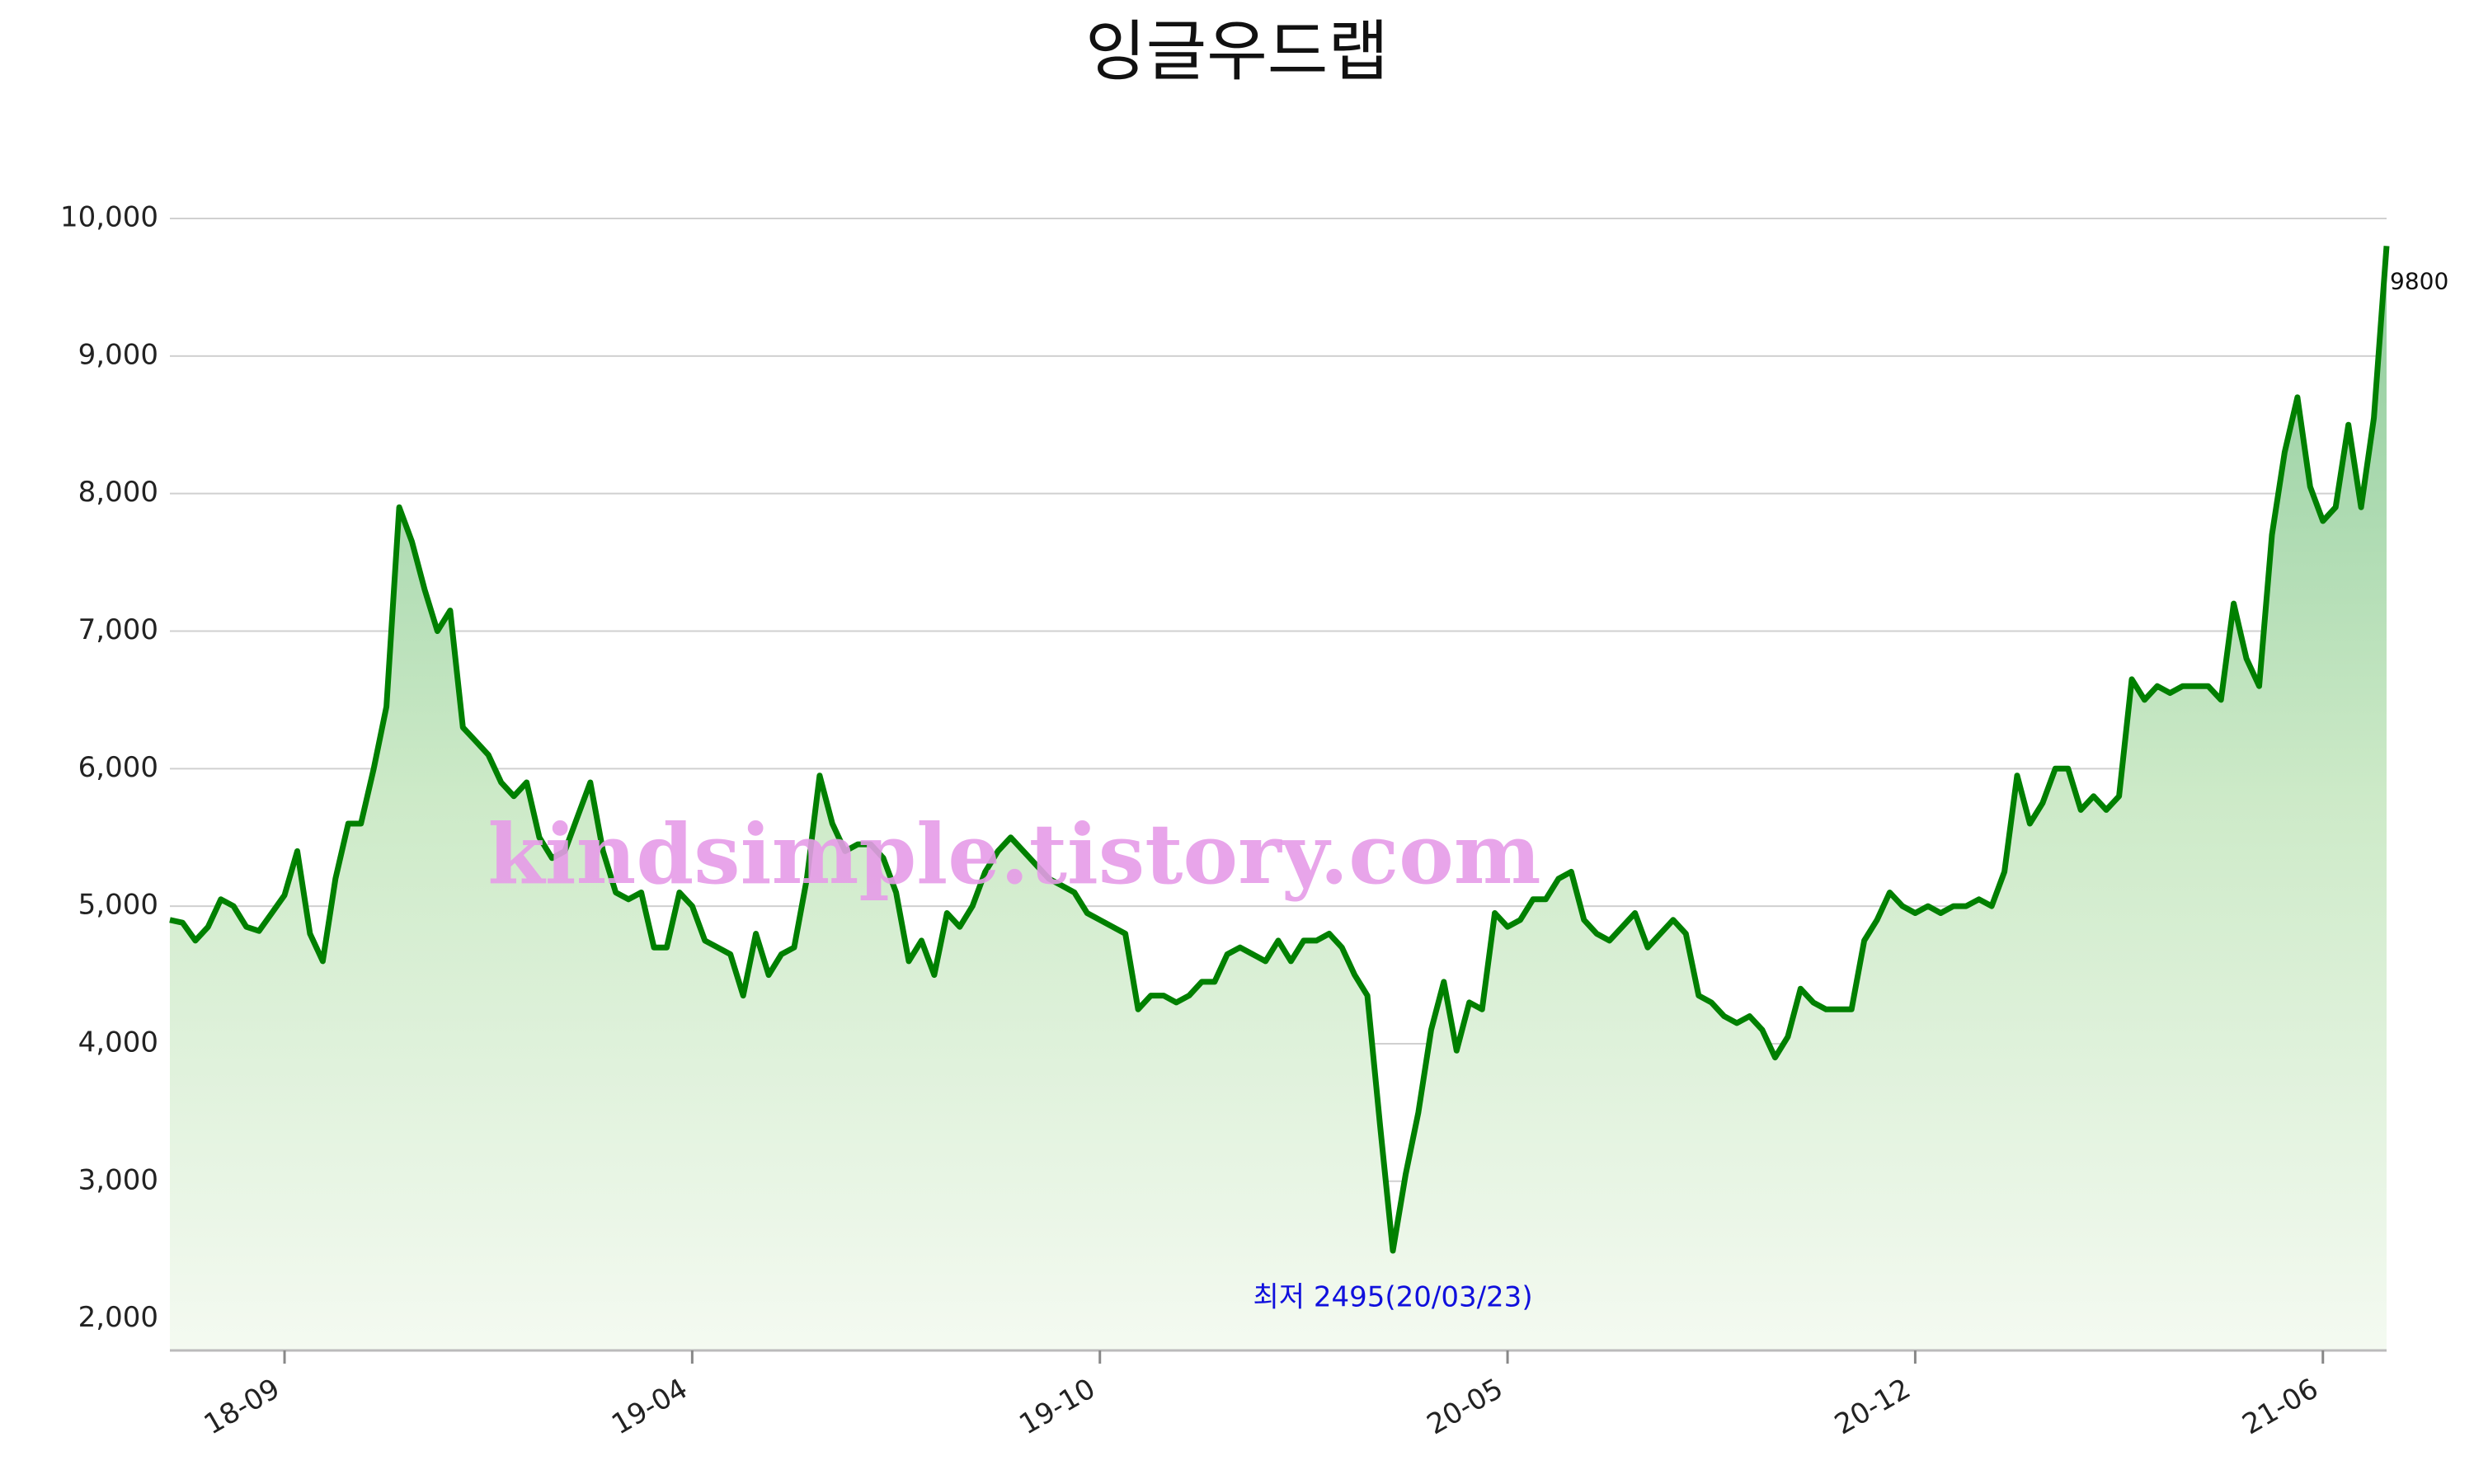  What do you see at coordinates (1237, 51) in the screenshot?
I see `chart-title: 잉글우드랩` at bounding box center [1237, 51].